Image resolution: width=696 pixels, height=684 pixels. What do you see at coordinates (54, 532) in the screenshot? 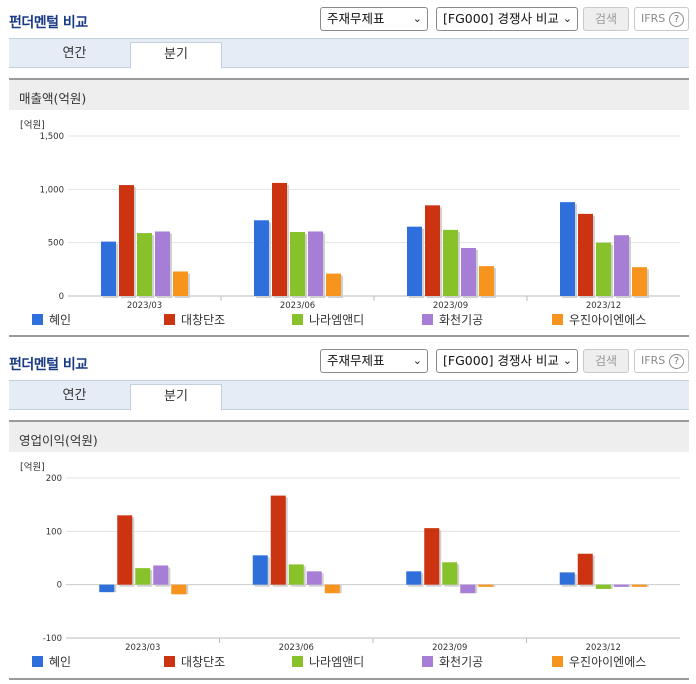
I see `y-tick-label: 100` at bounding box center [54, 532].